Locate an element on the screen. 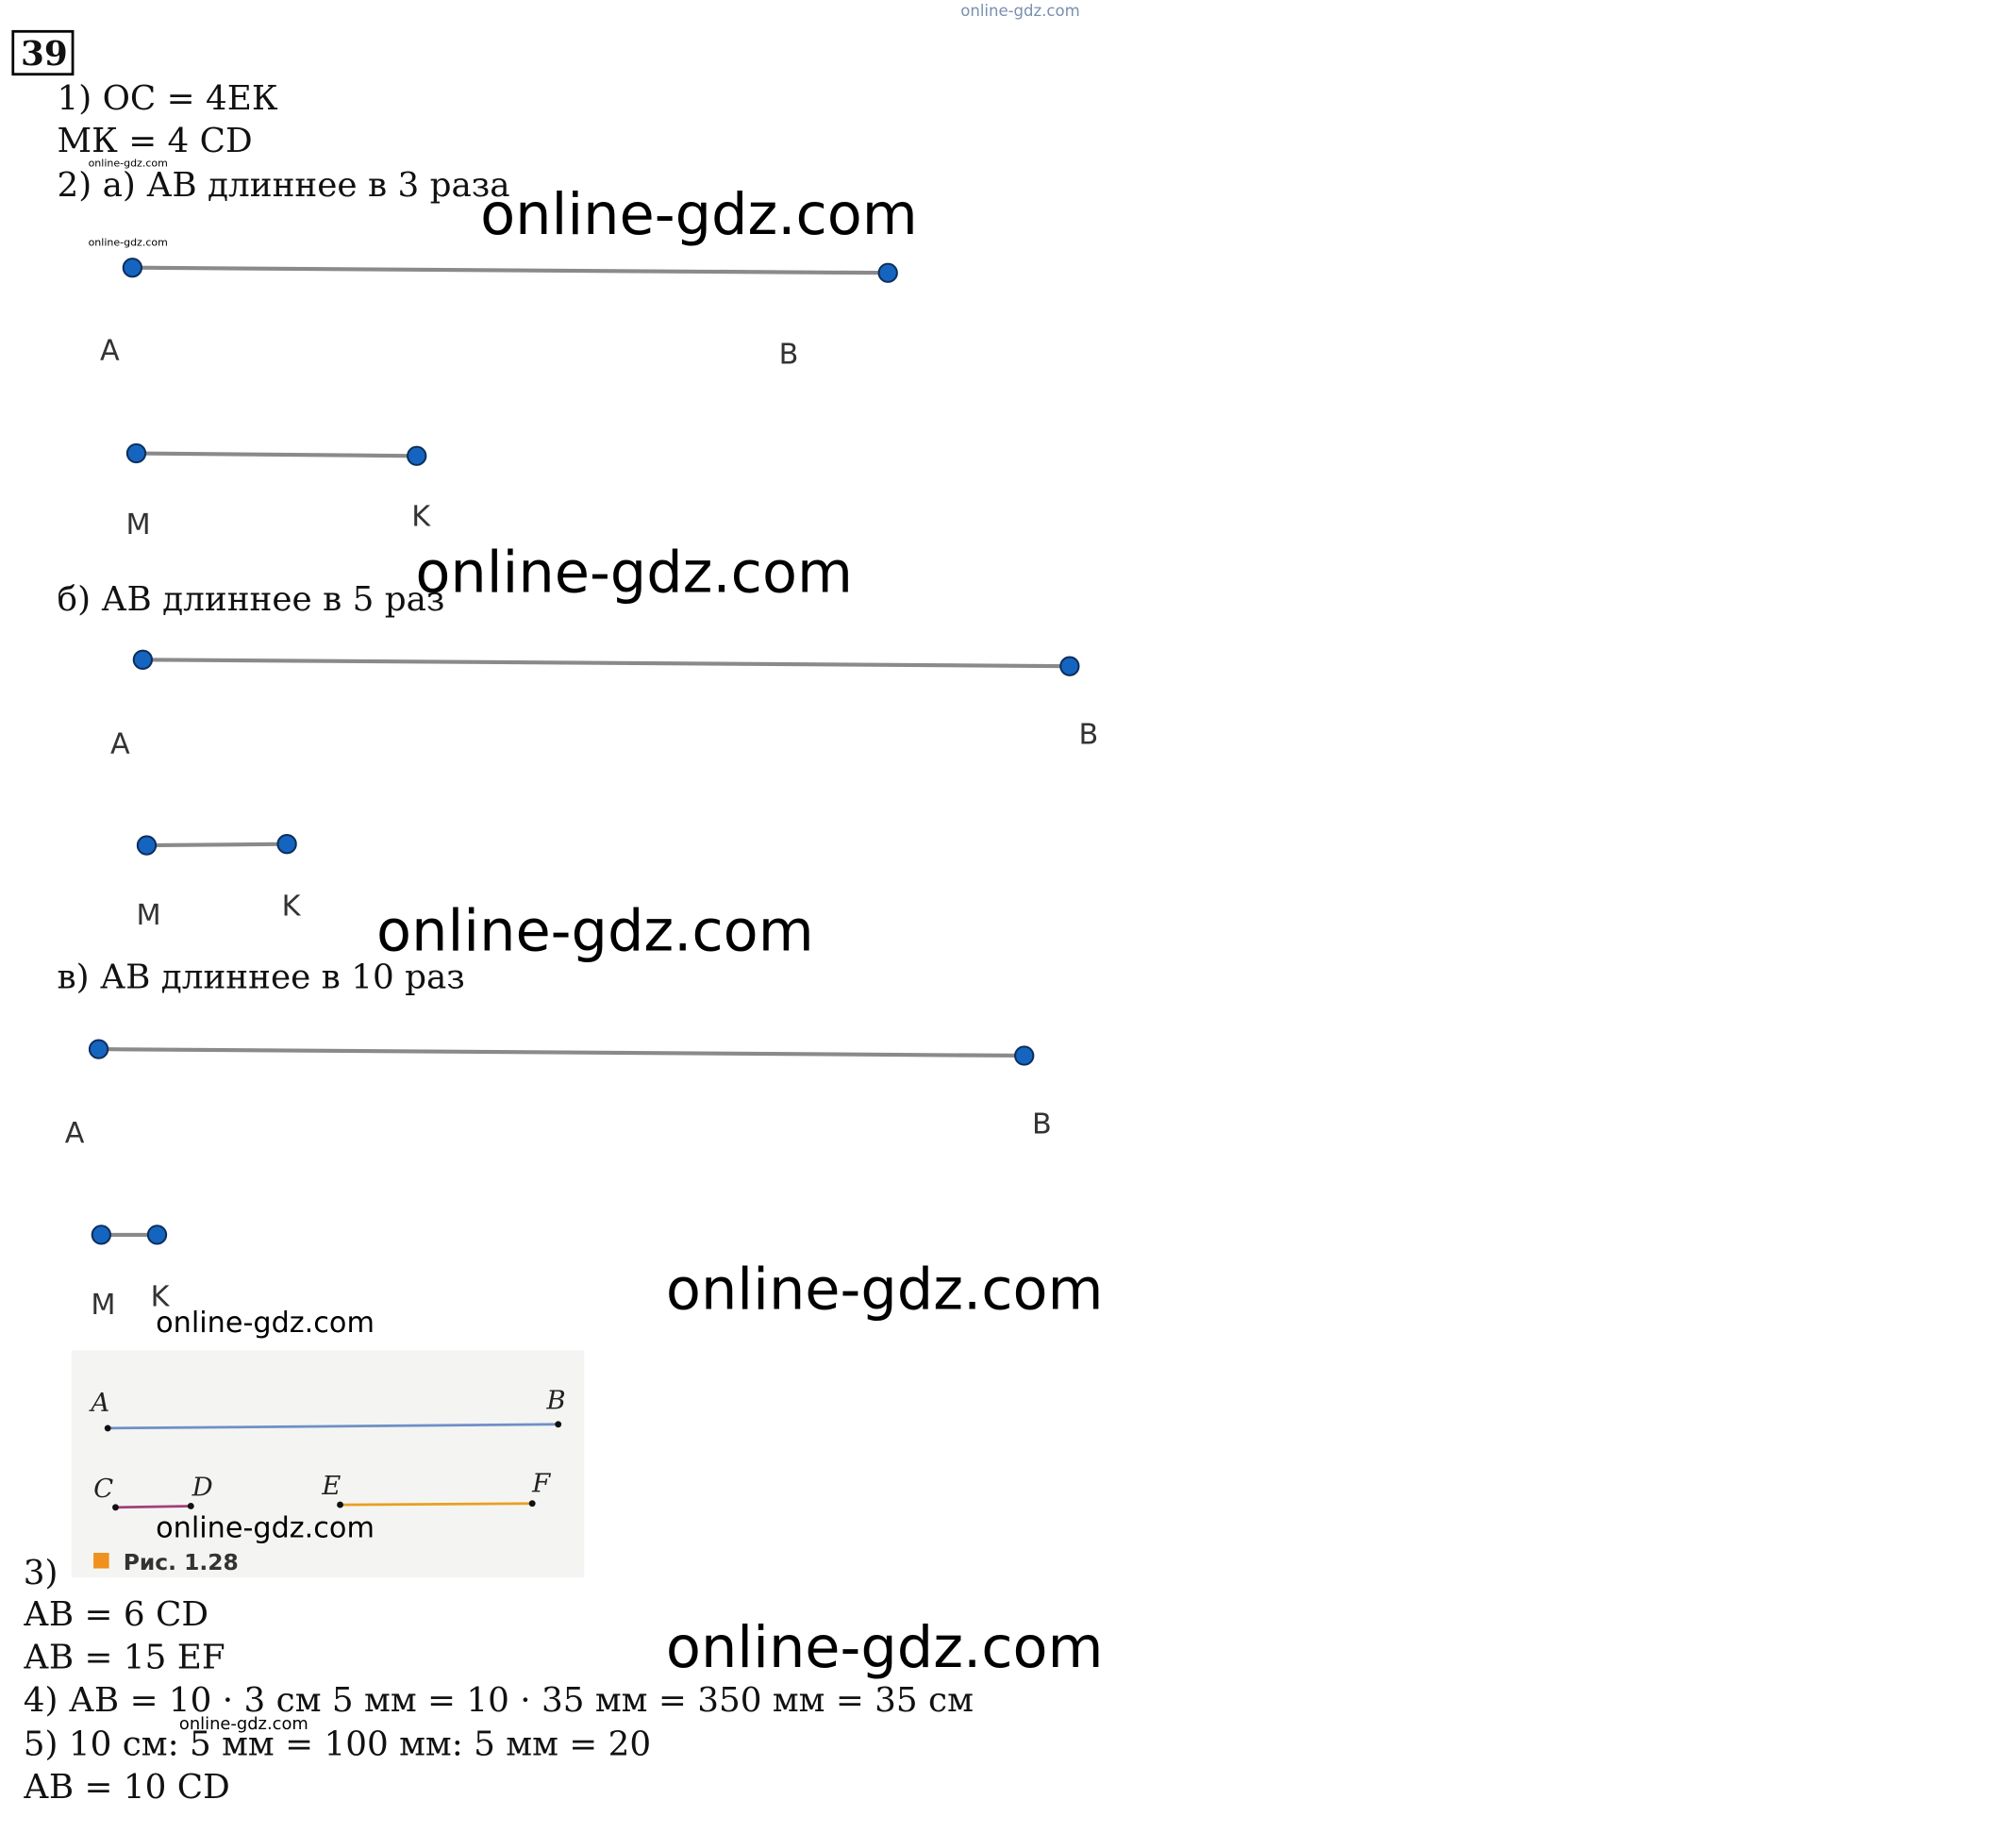 This screenshot has width=2016, height=1833. text-line: б) АВ длиннее в 5 раз is located at coordinates (251, 599).